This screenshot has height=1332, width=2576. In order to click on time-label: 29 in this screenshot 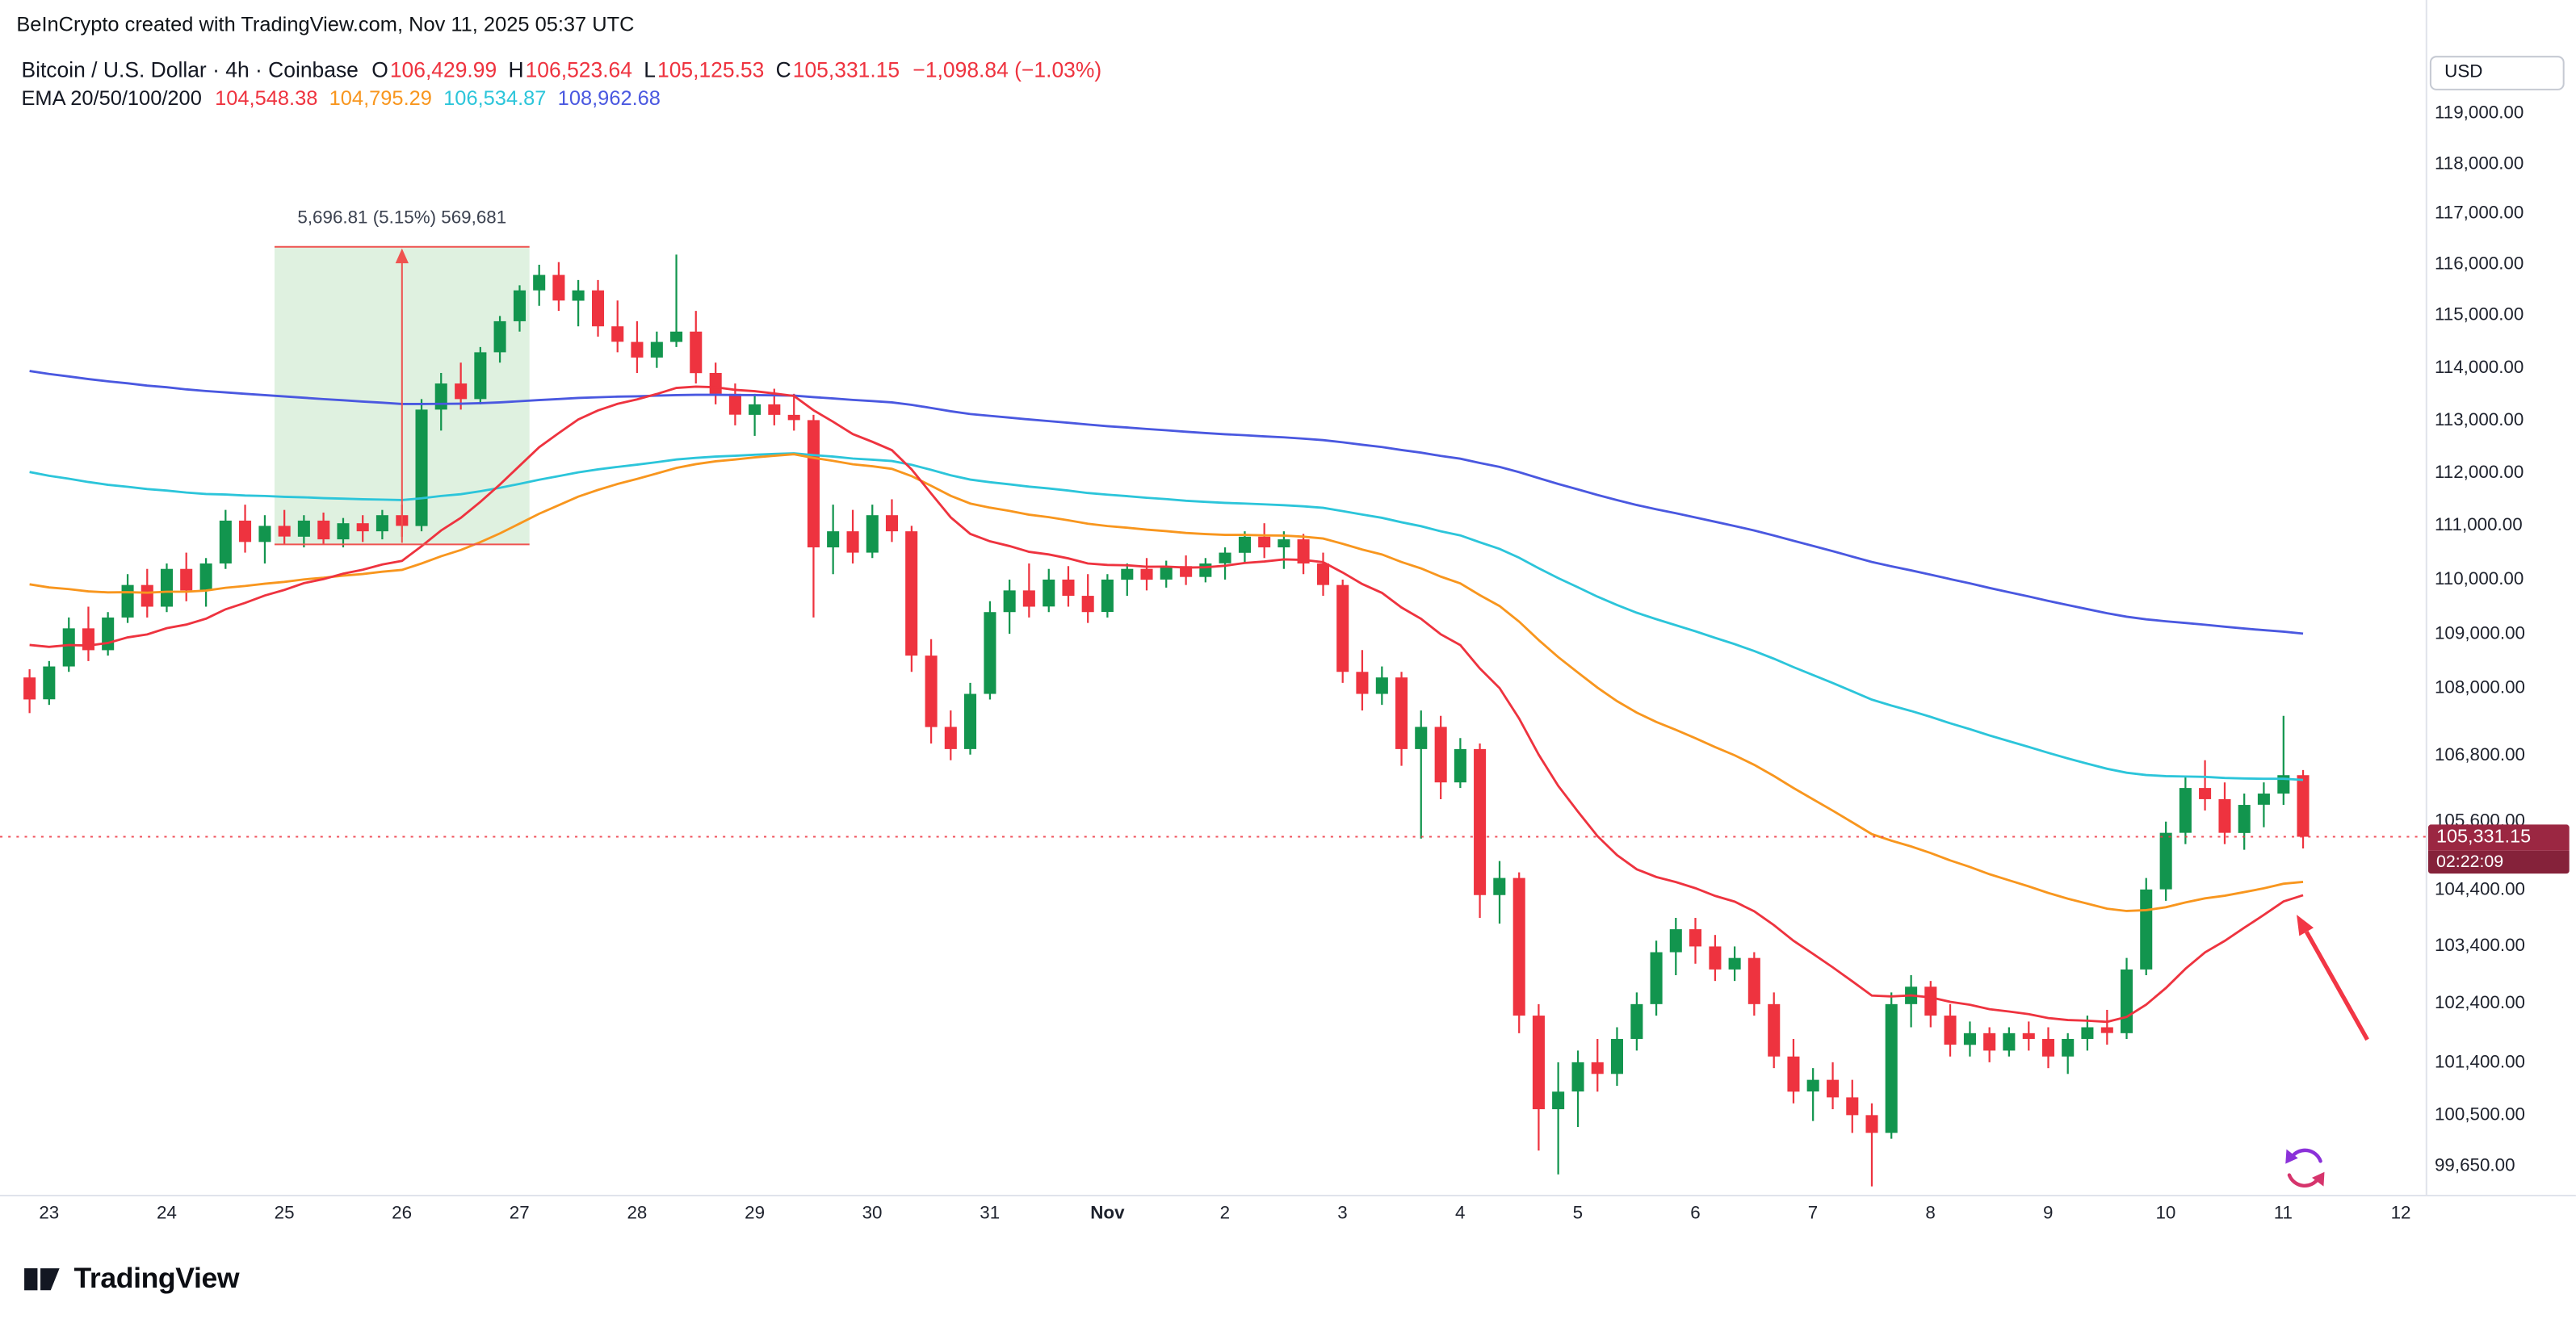, I will do `click(755, 1214)`.